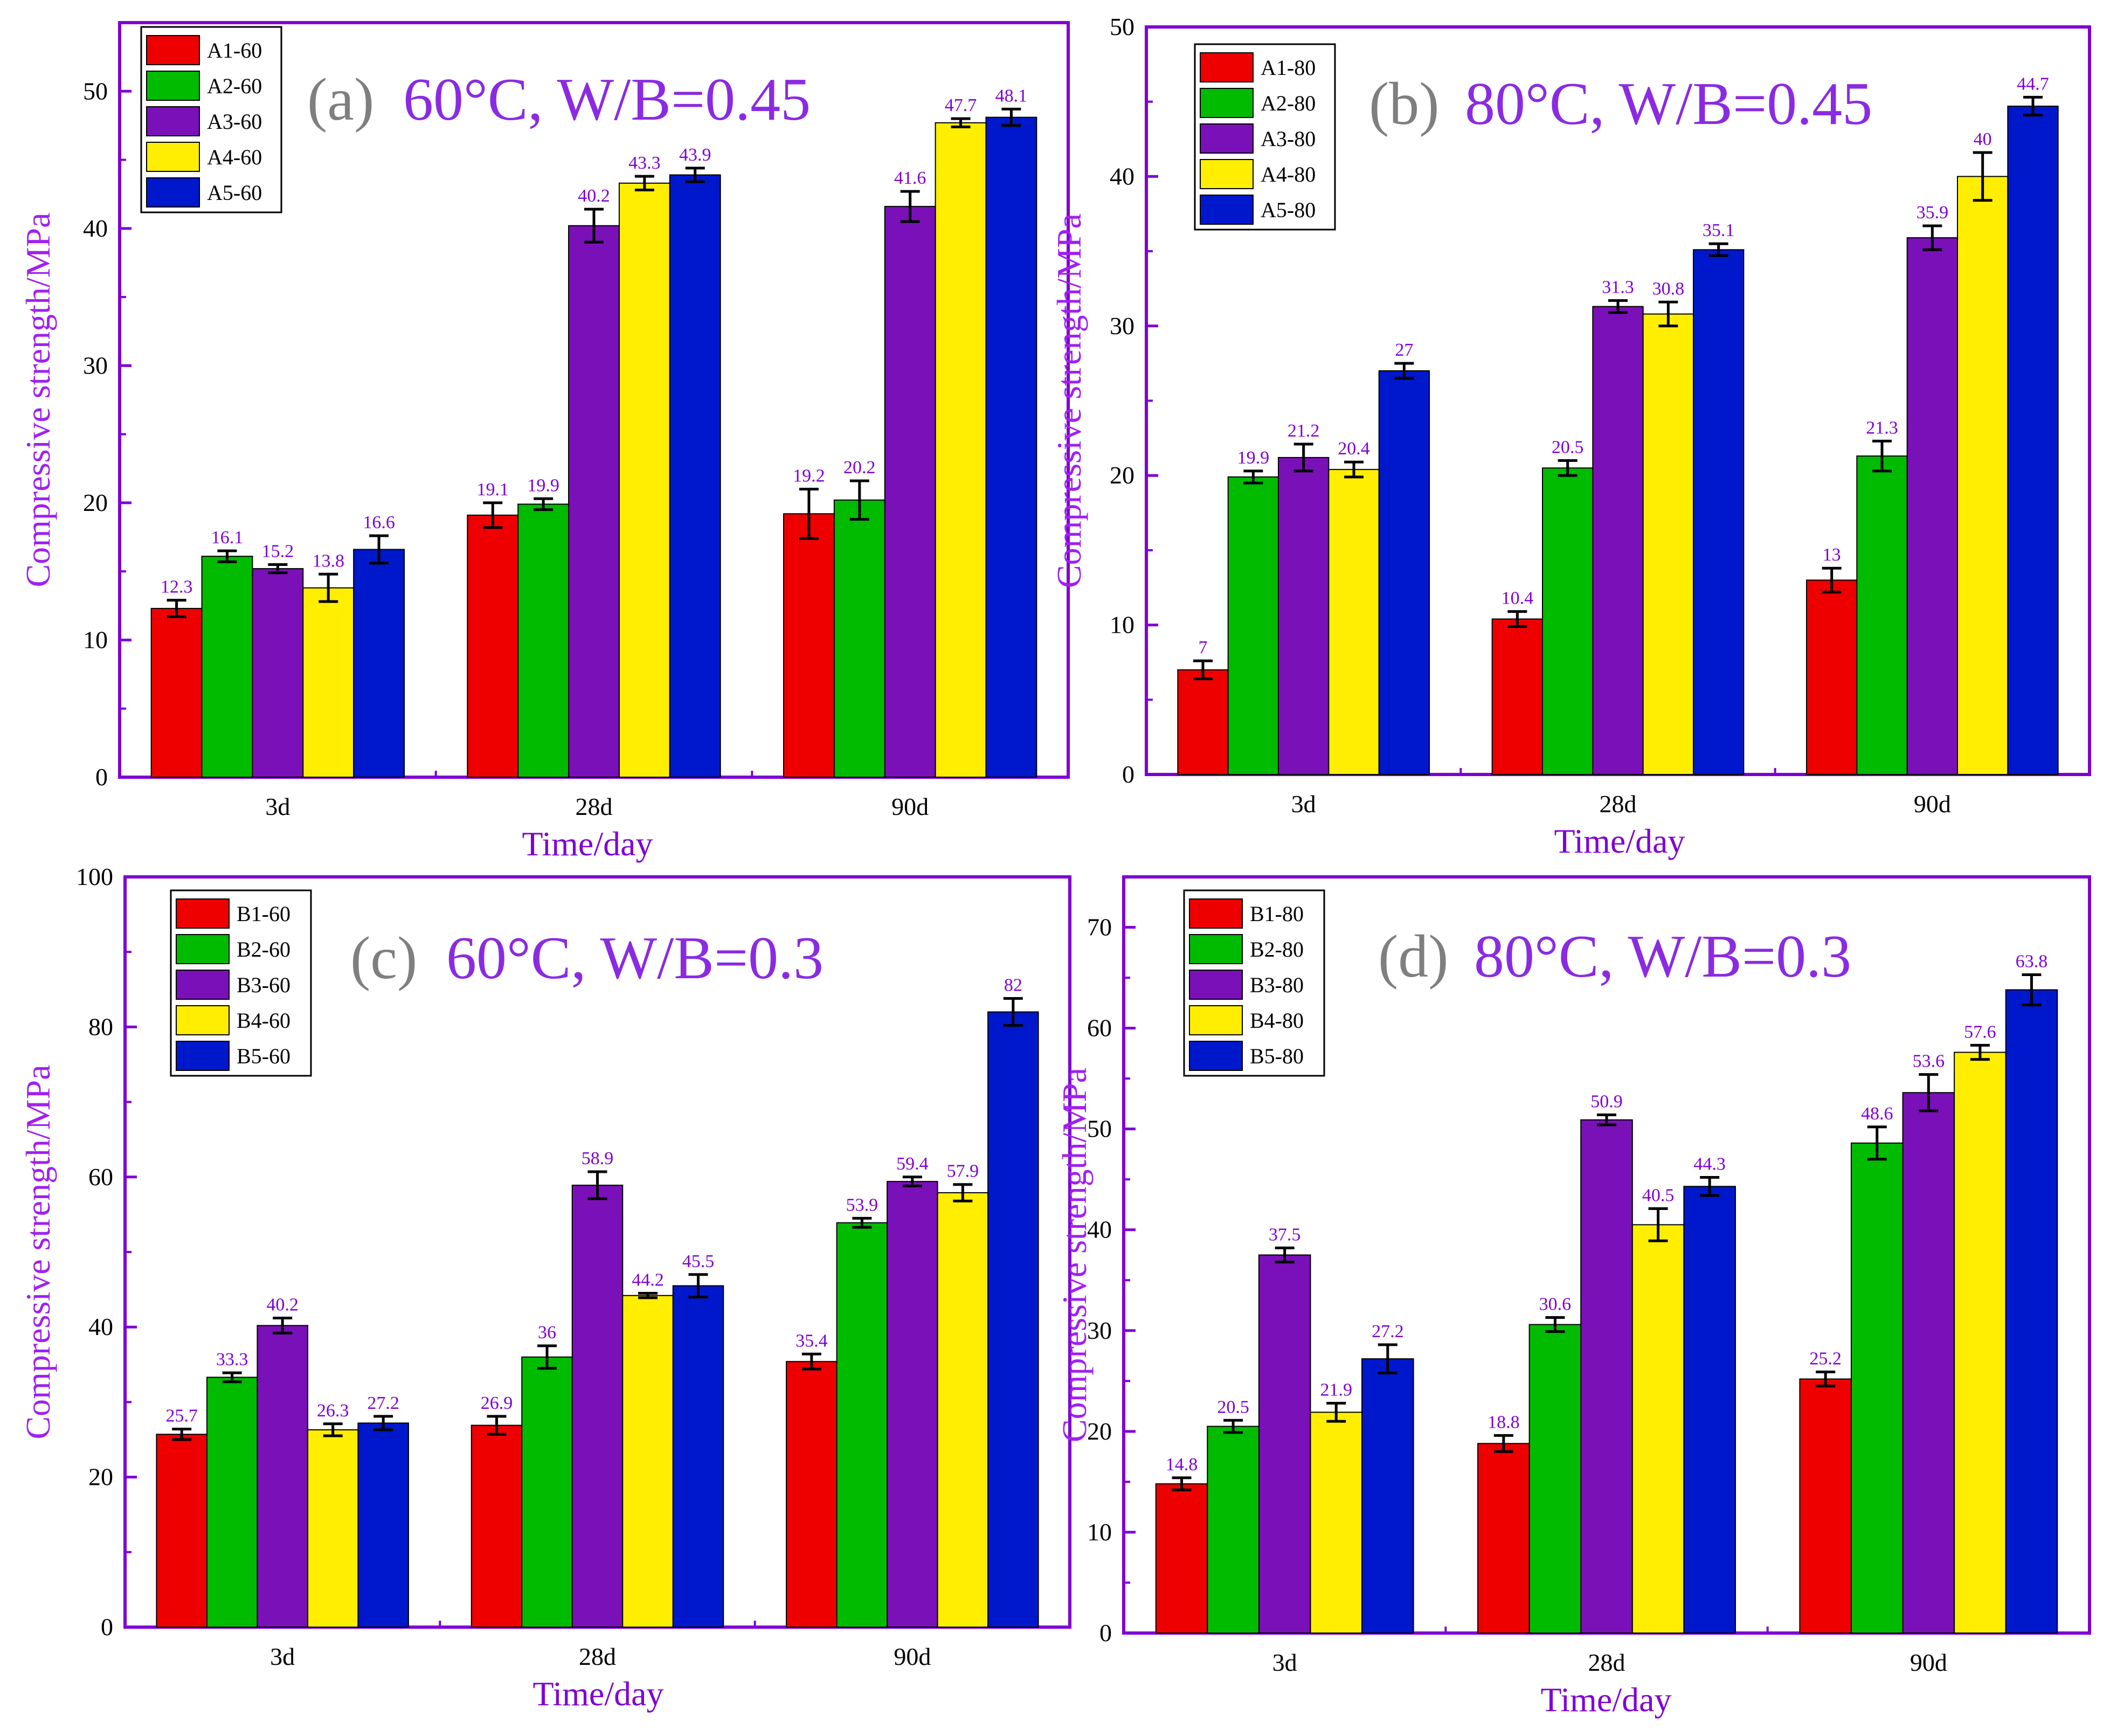 This screenshot has height=1736, width=2117. I want to click on y-axis-title: Compressive strength/MPa, so click(1069, 400).